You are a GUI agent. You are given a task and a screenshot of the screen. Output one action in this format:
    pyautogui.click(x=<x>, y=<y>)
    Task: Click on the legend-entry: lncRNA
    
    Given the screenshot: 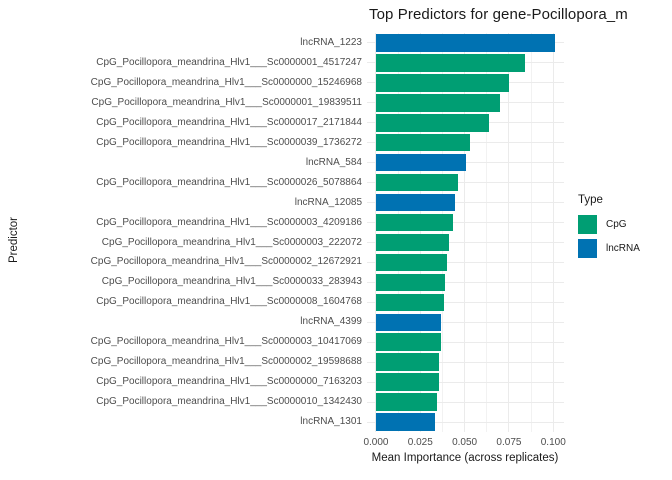 What is the action you would take?
    pyautogui.click(x=609, y=248)
    